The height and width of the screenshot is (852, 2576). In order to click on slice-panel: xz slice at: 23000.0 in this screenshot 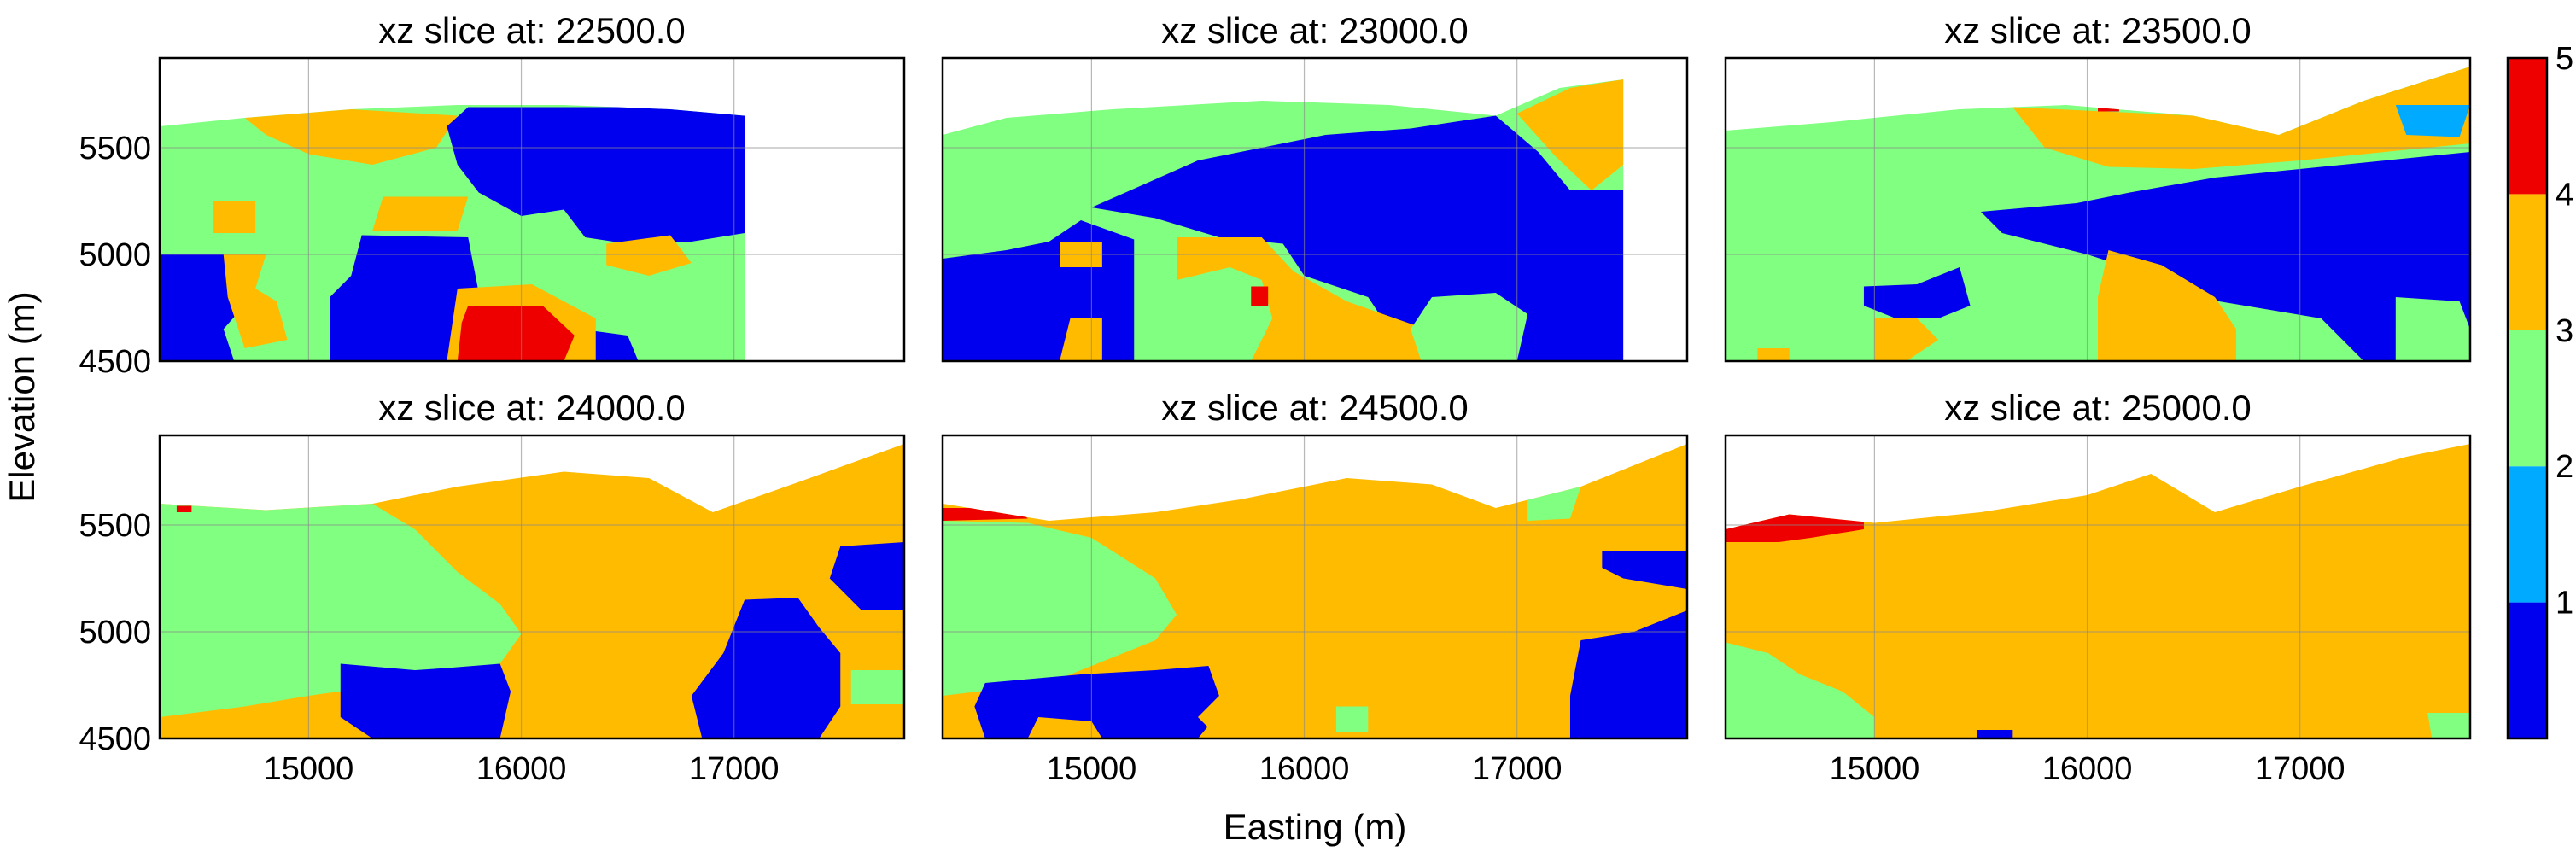, I will do `click(1315, 186)`.